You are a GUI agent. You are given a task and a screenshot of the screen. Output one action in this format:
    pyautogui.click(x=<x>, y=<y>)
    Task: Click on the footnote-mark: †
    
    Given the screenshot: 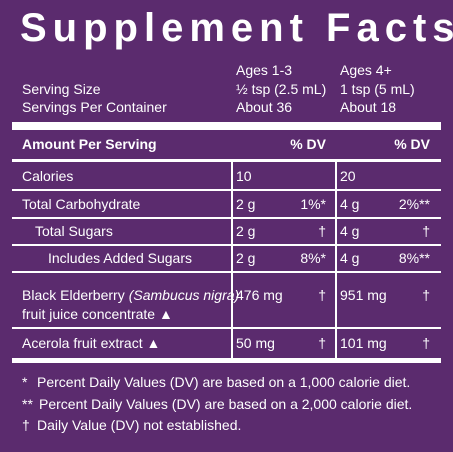 What is the action you would take?
    pyautogui.click(x=26, y=425)
    